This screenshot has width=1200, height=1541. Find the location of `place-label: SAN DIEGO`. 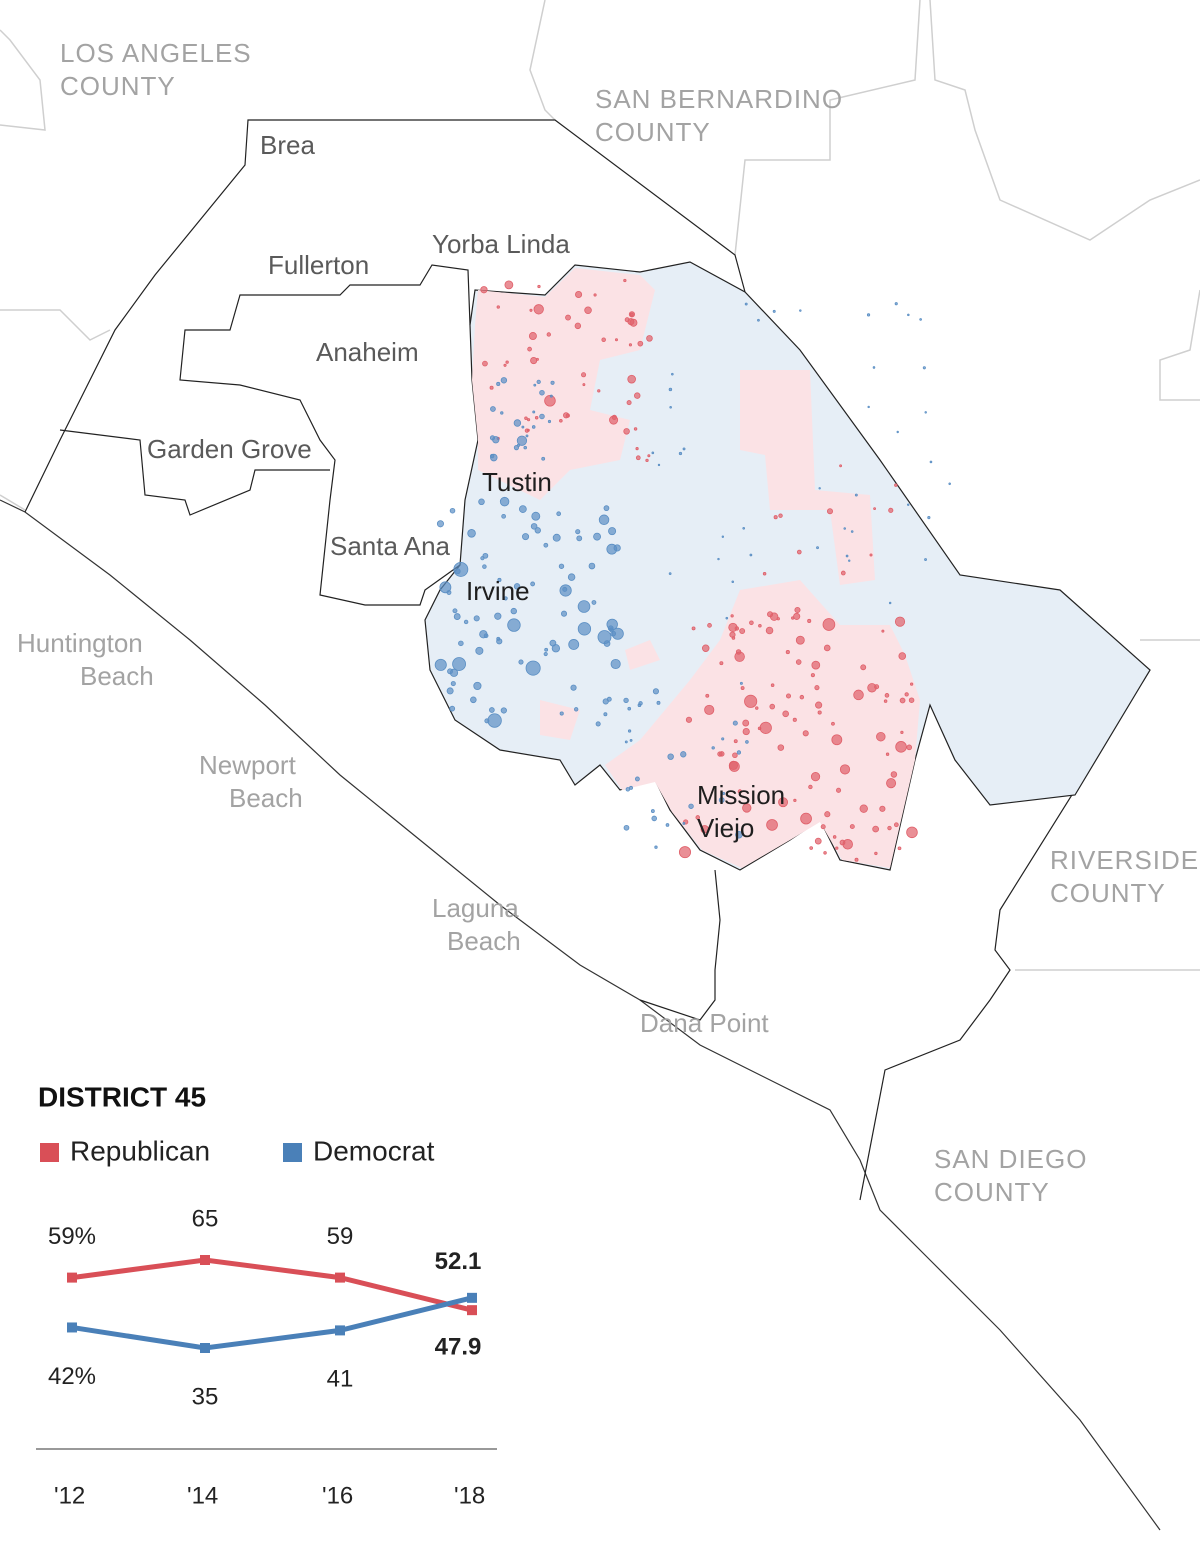

place-label: SAN DIEGO is located at coordinates (1010, 1159).